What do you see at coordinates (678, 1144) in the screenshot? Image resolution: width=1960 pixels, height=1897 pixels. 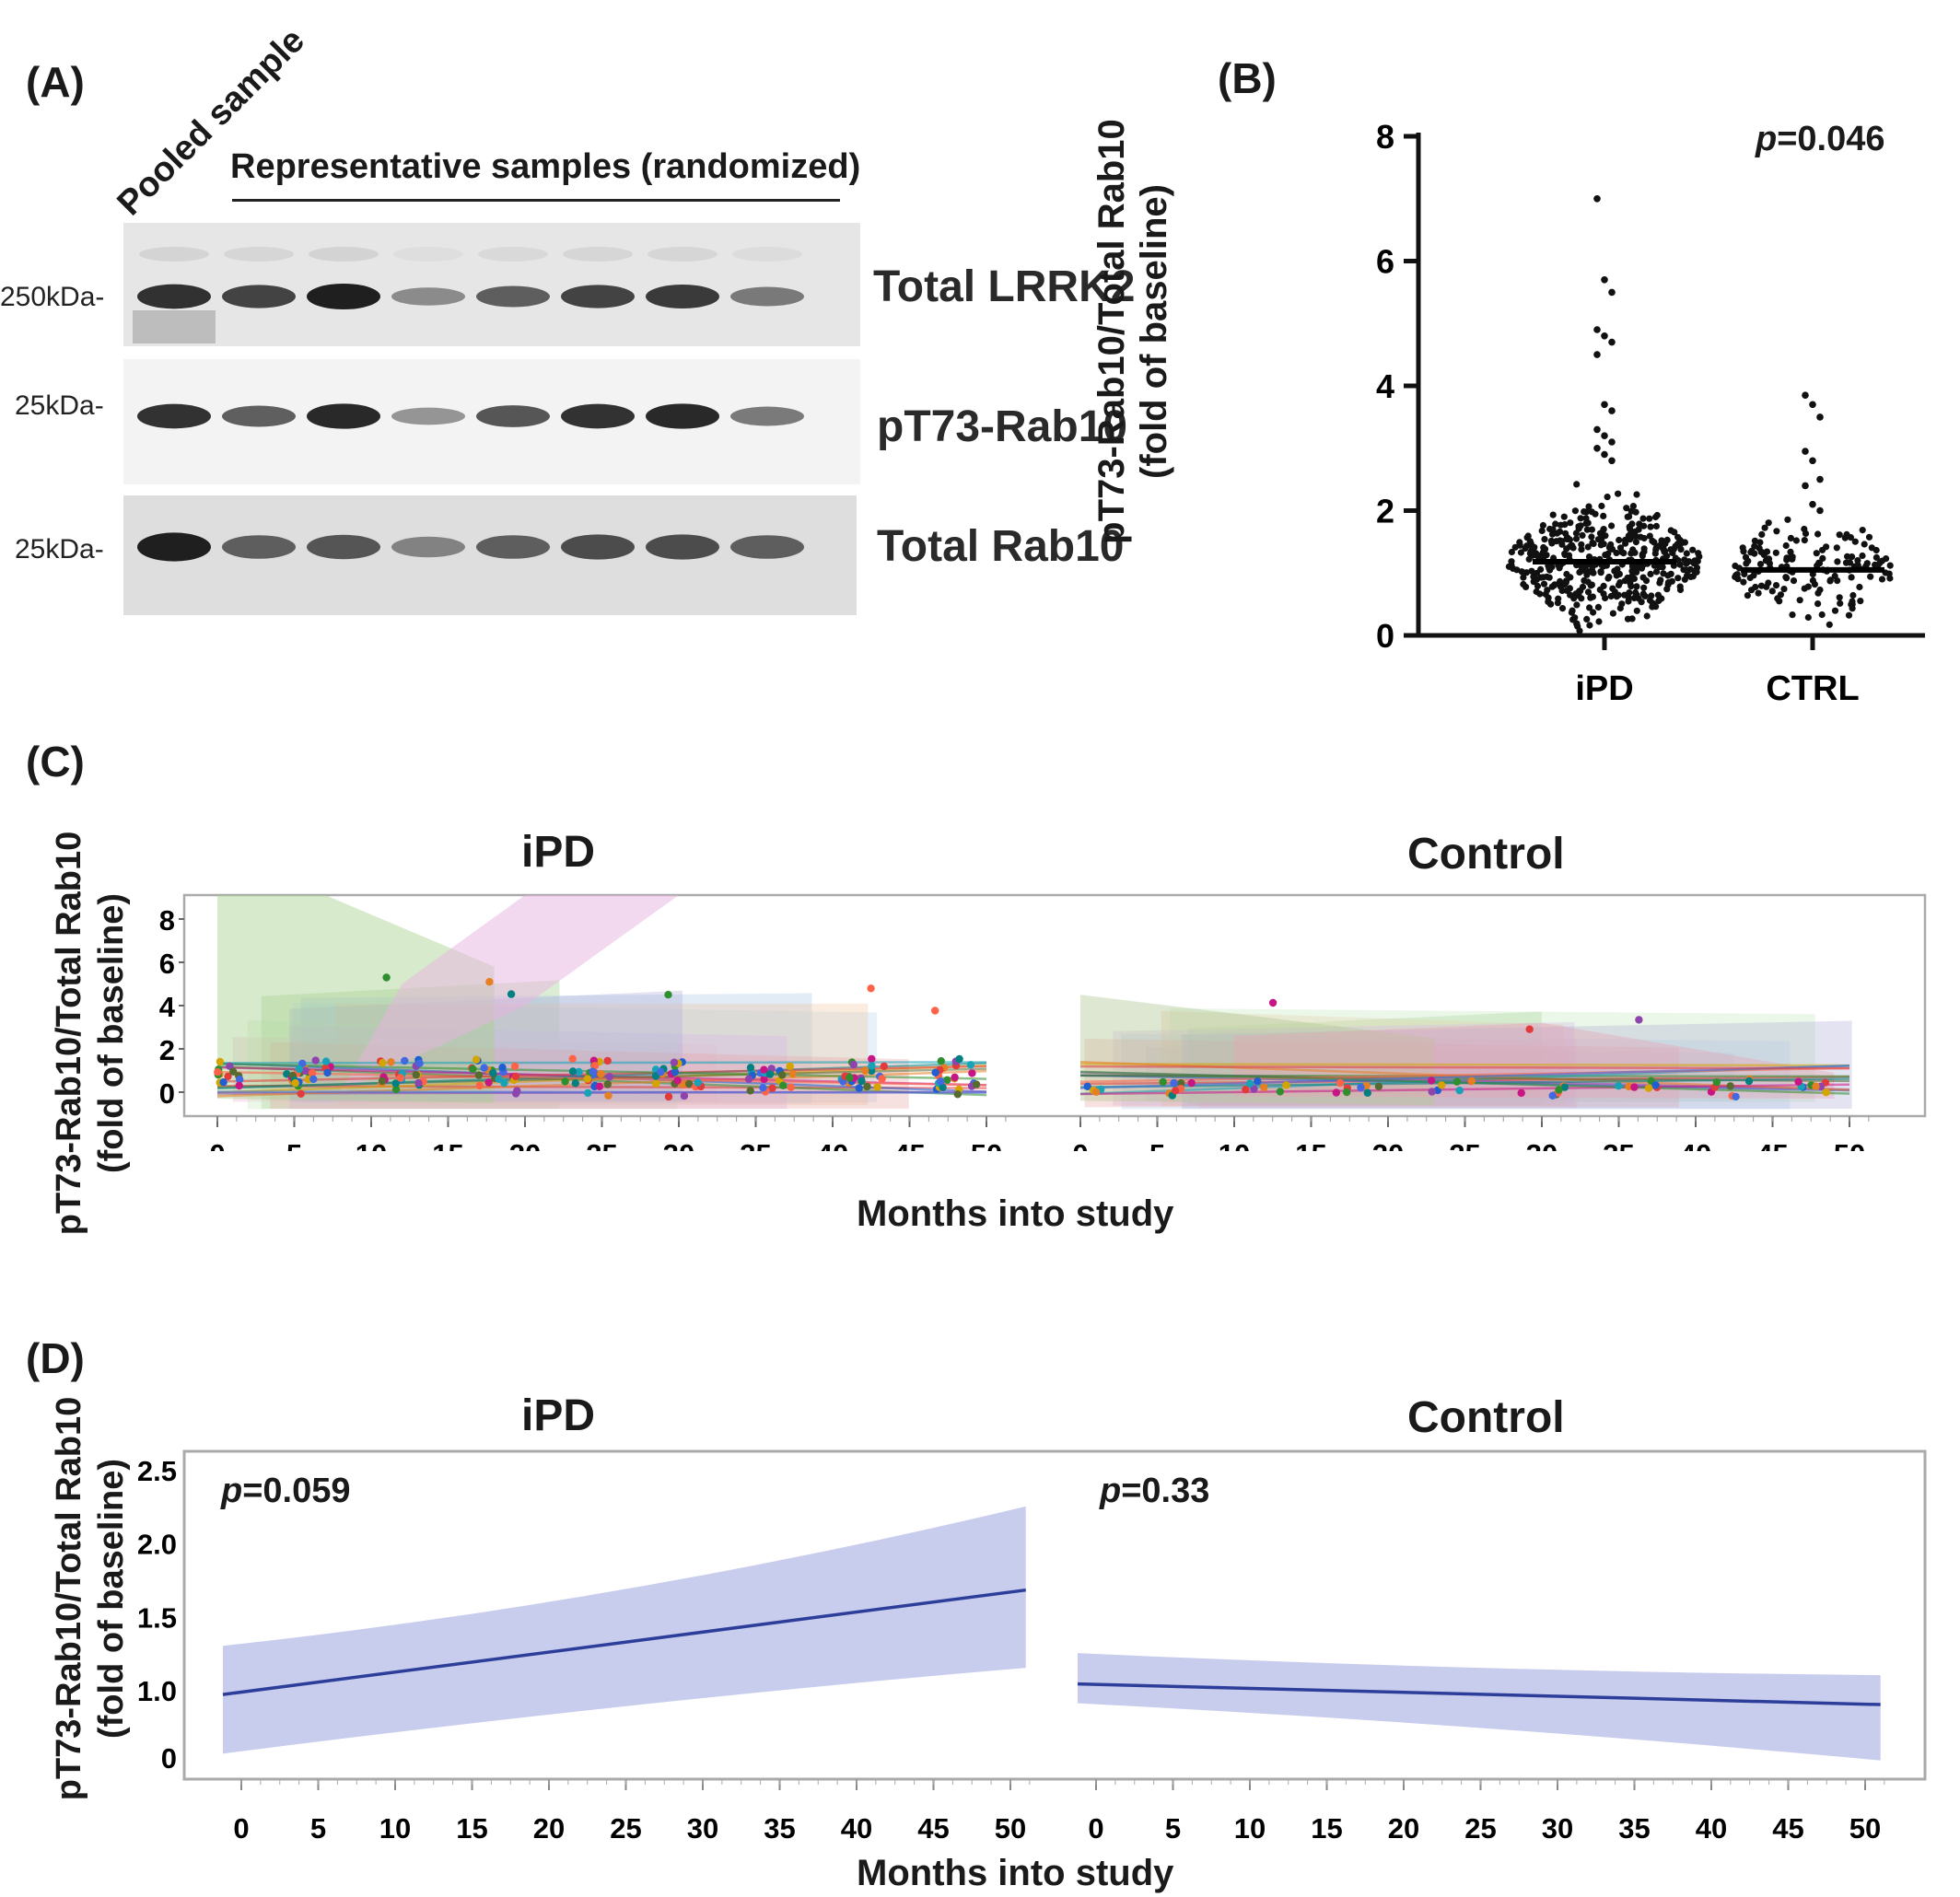 I see `panel-c-xtick-label: 30` at bounding box center [678, 1144].